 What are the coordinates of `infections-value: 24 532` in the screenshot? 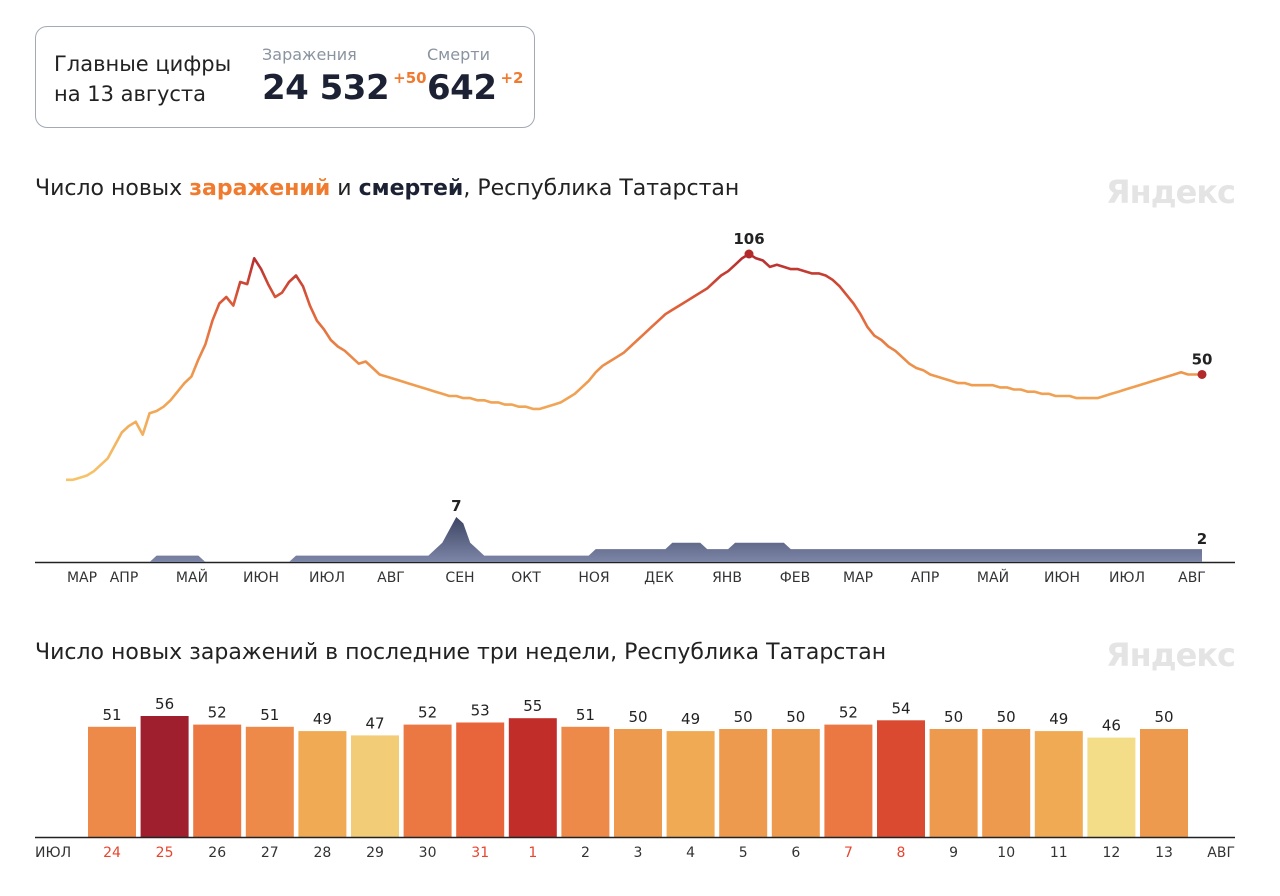 It's located at (326, 88).